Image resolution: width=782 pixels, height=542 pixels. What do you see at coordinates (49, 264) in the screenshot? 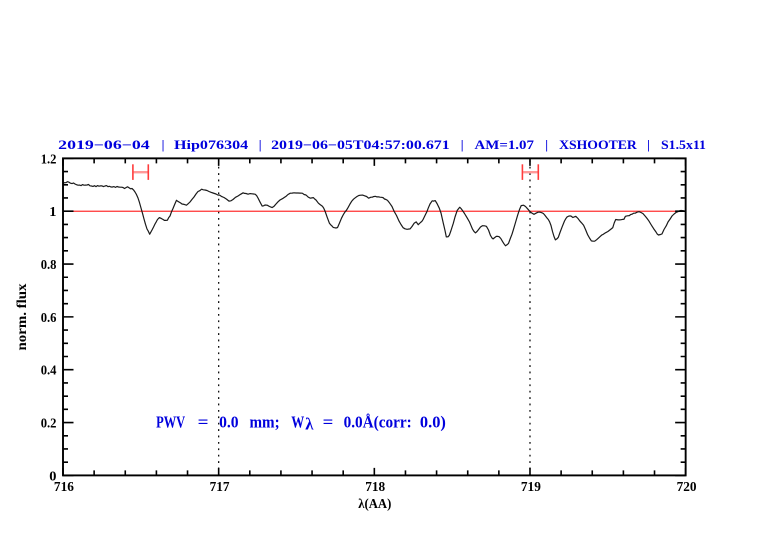
I see `svg-text: 0.8` at bounding box center [49, 264].